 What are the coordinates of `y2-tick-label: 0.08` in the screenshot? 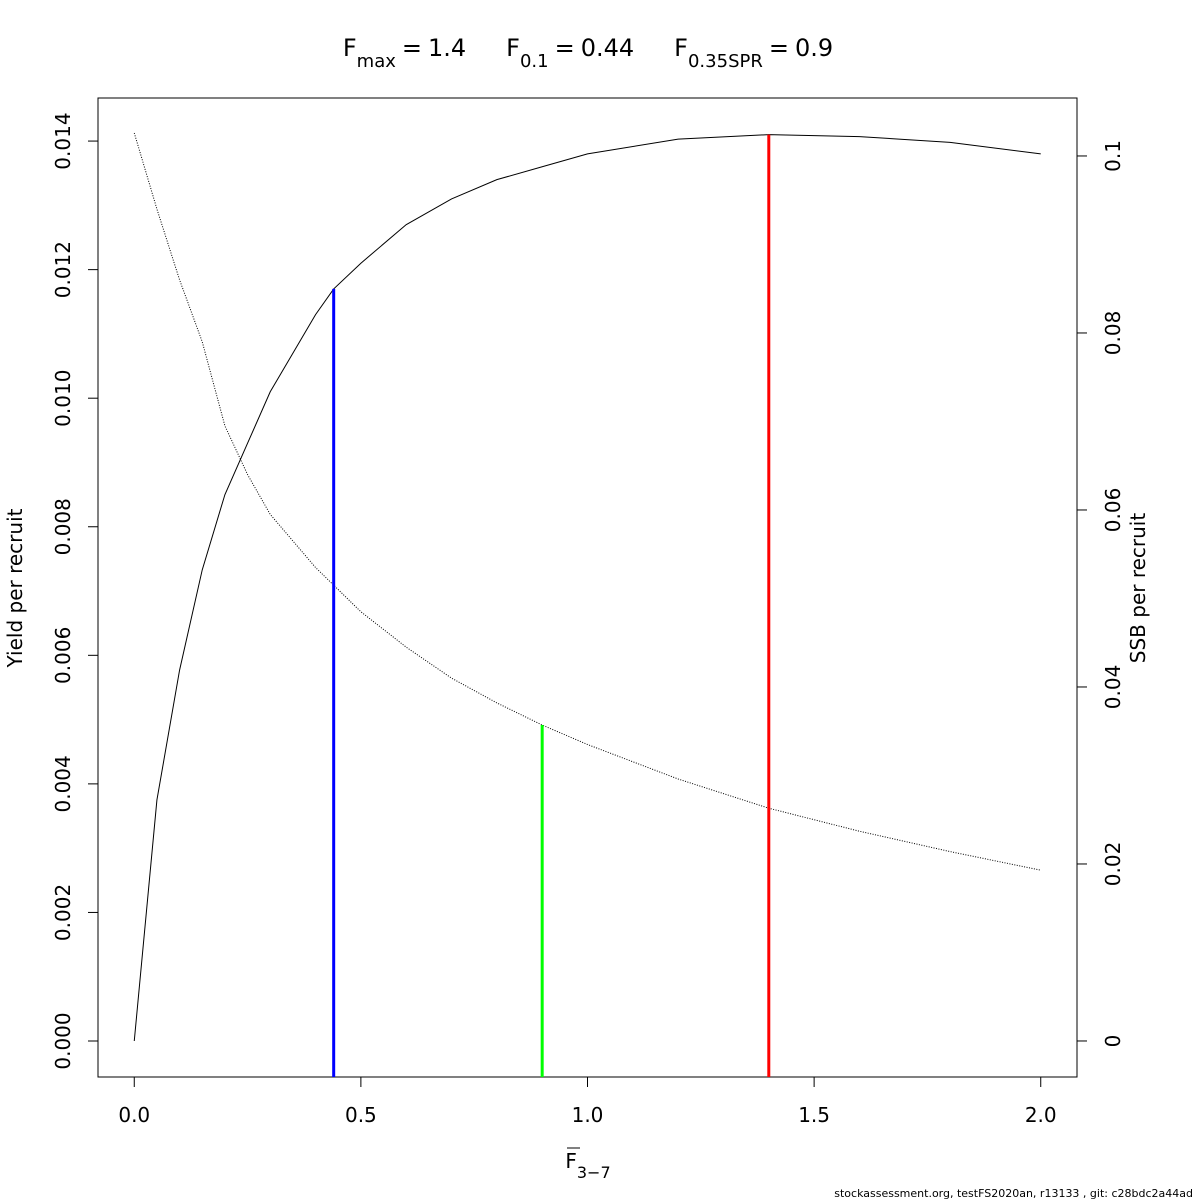 It's located at (1113, 333).